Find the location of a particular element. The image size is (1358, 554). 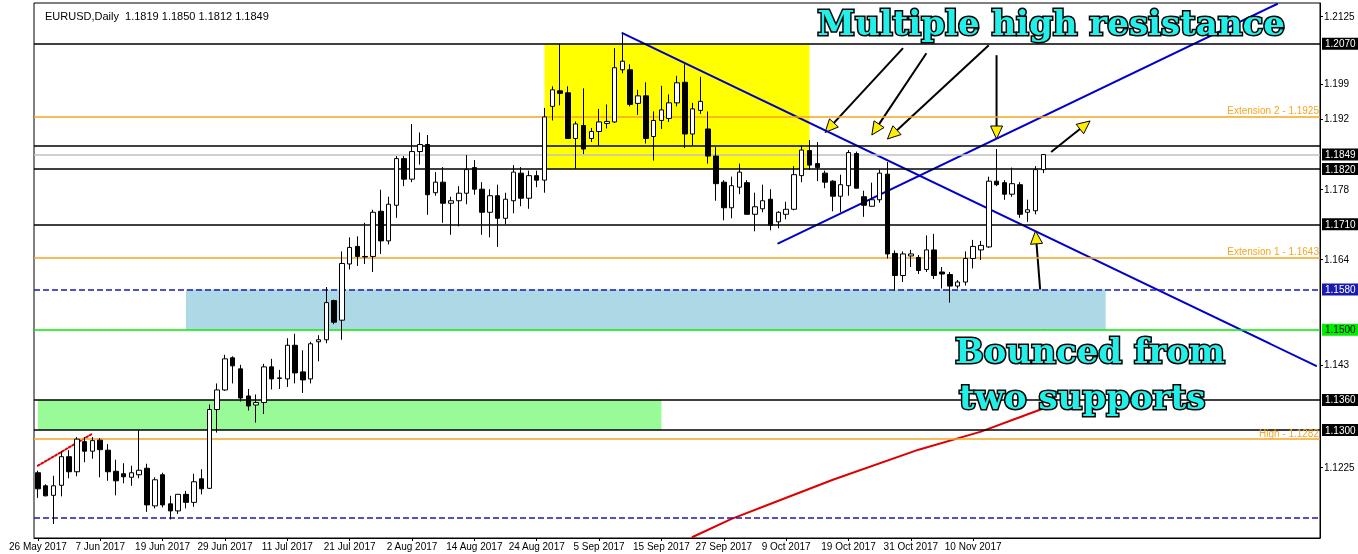

ref-line-label: 1.1580 is located at coordinates (1341, 290).